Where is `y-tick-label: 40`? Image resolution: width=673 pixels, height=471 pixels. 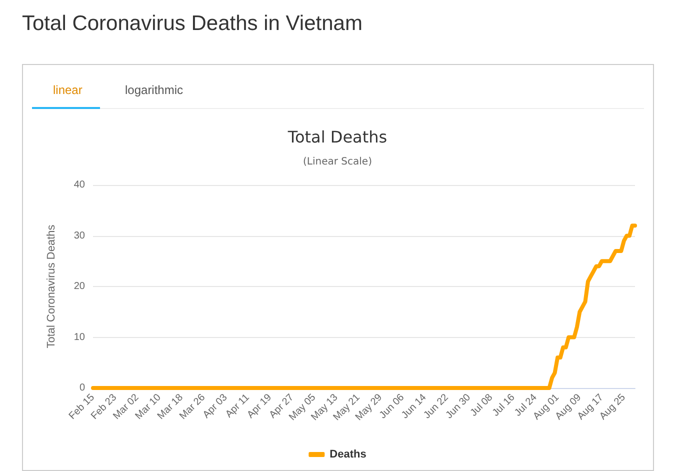 y-tick-label: 40 is located at coordinates (80, 185).